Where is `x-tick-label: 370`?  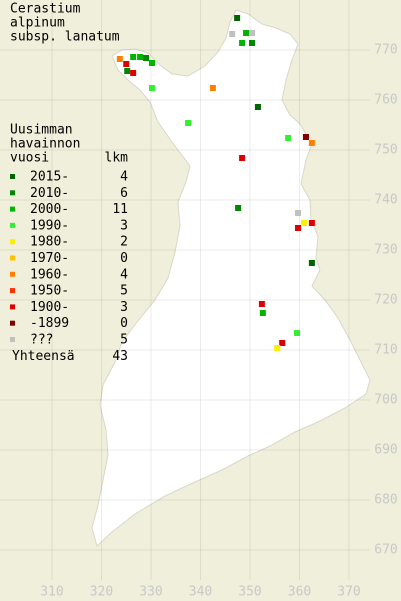
x-tick-label: 370 is located at coordinates (348, 592).